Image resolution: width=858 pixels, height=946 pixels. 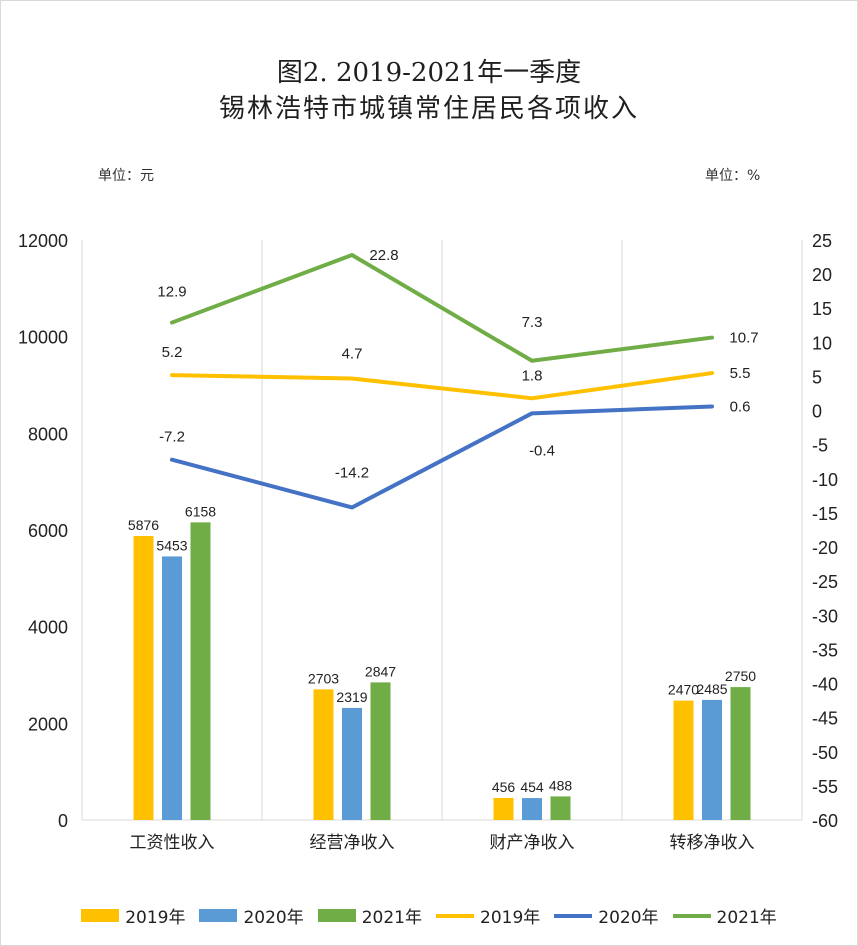 I want to click on bar-value-label: 2470, so click(x=683, y=690).